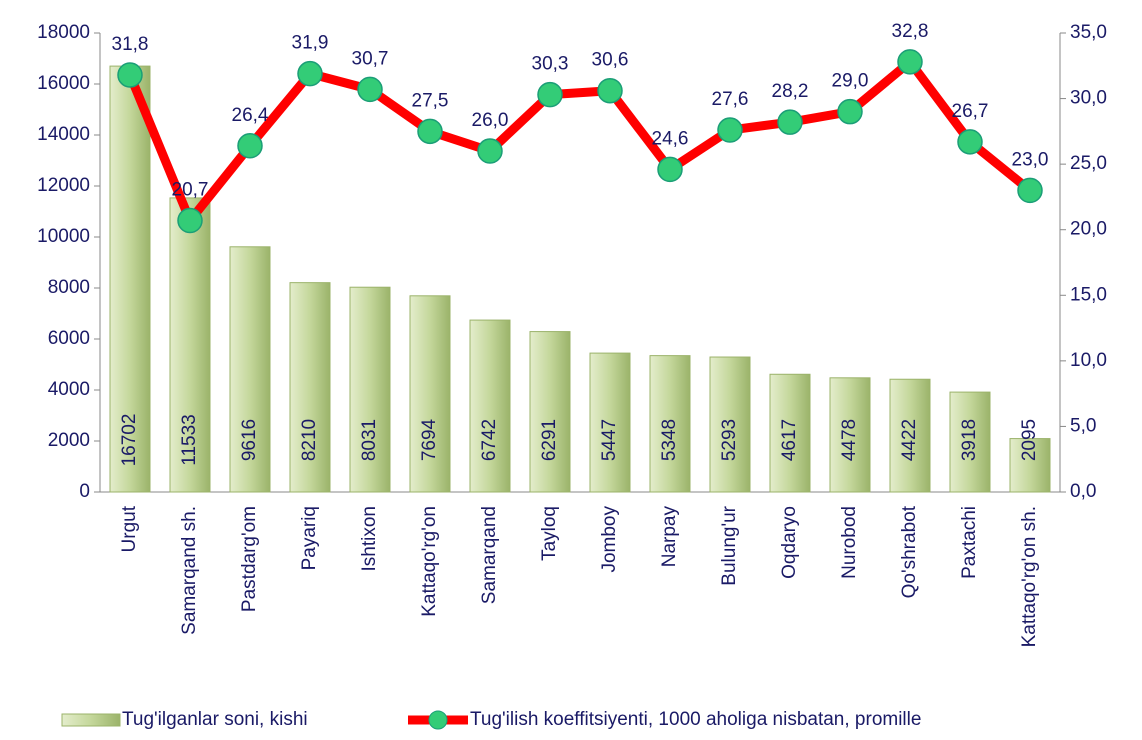 Image resolution: width=1142 pixels, height=740 pixels. Describe the element at coordinates (1029, 440) in the screenshot. I see `bar-value-label: 2095` at that location.